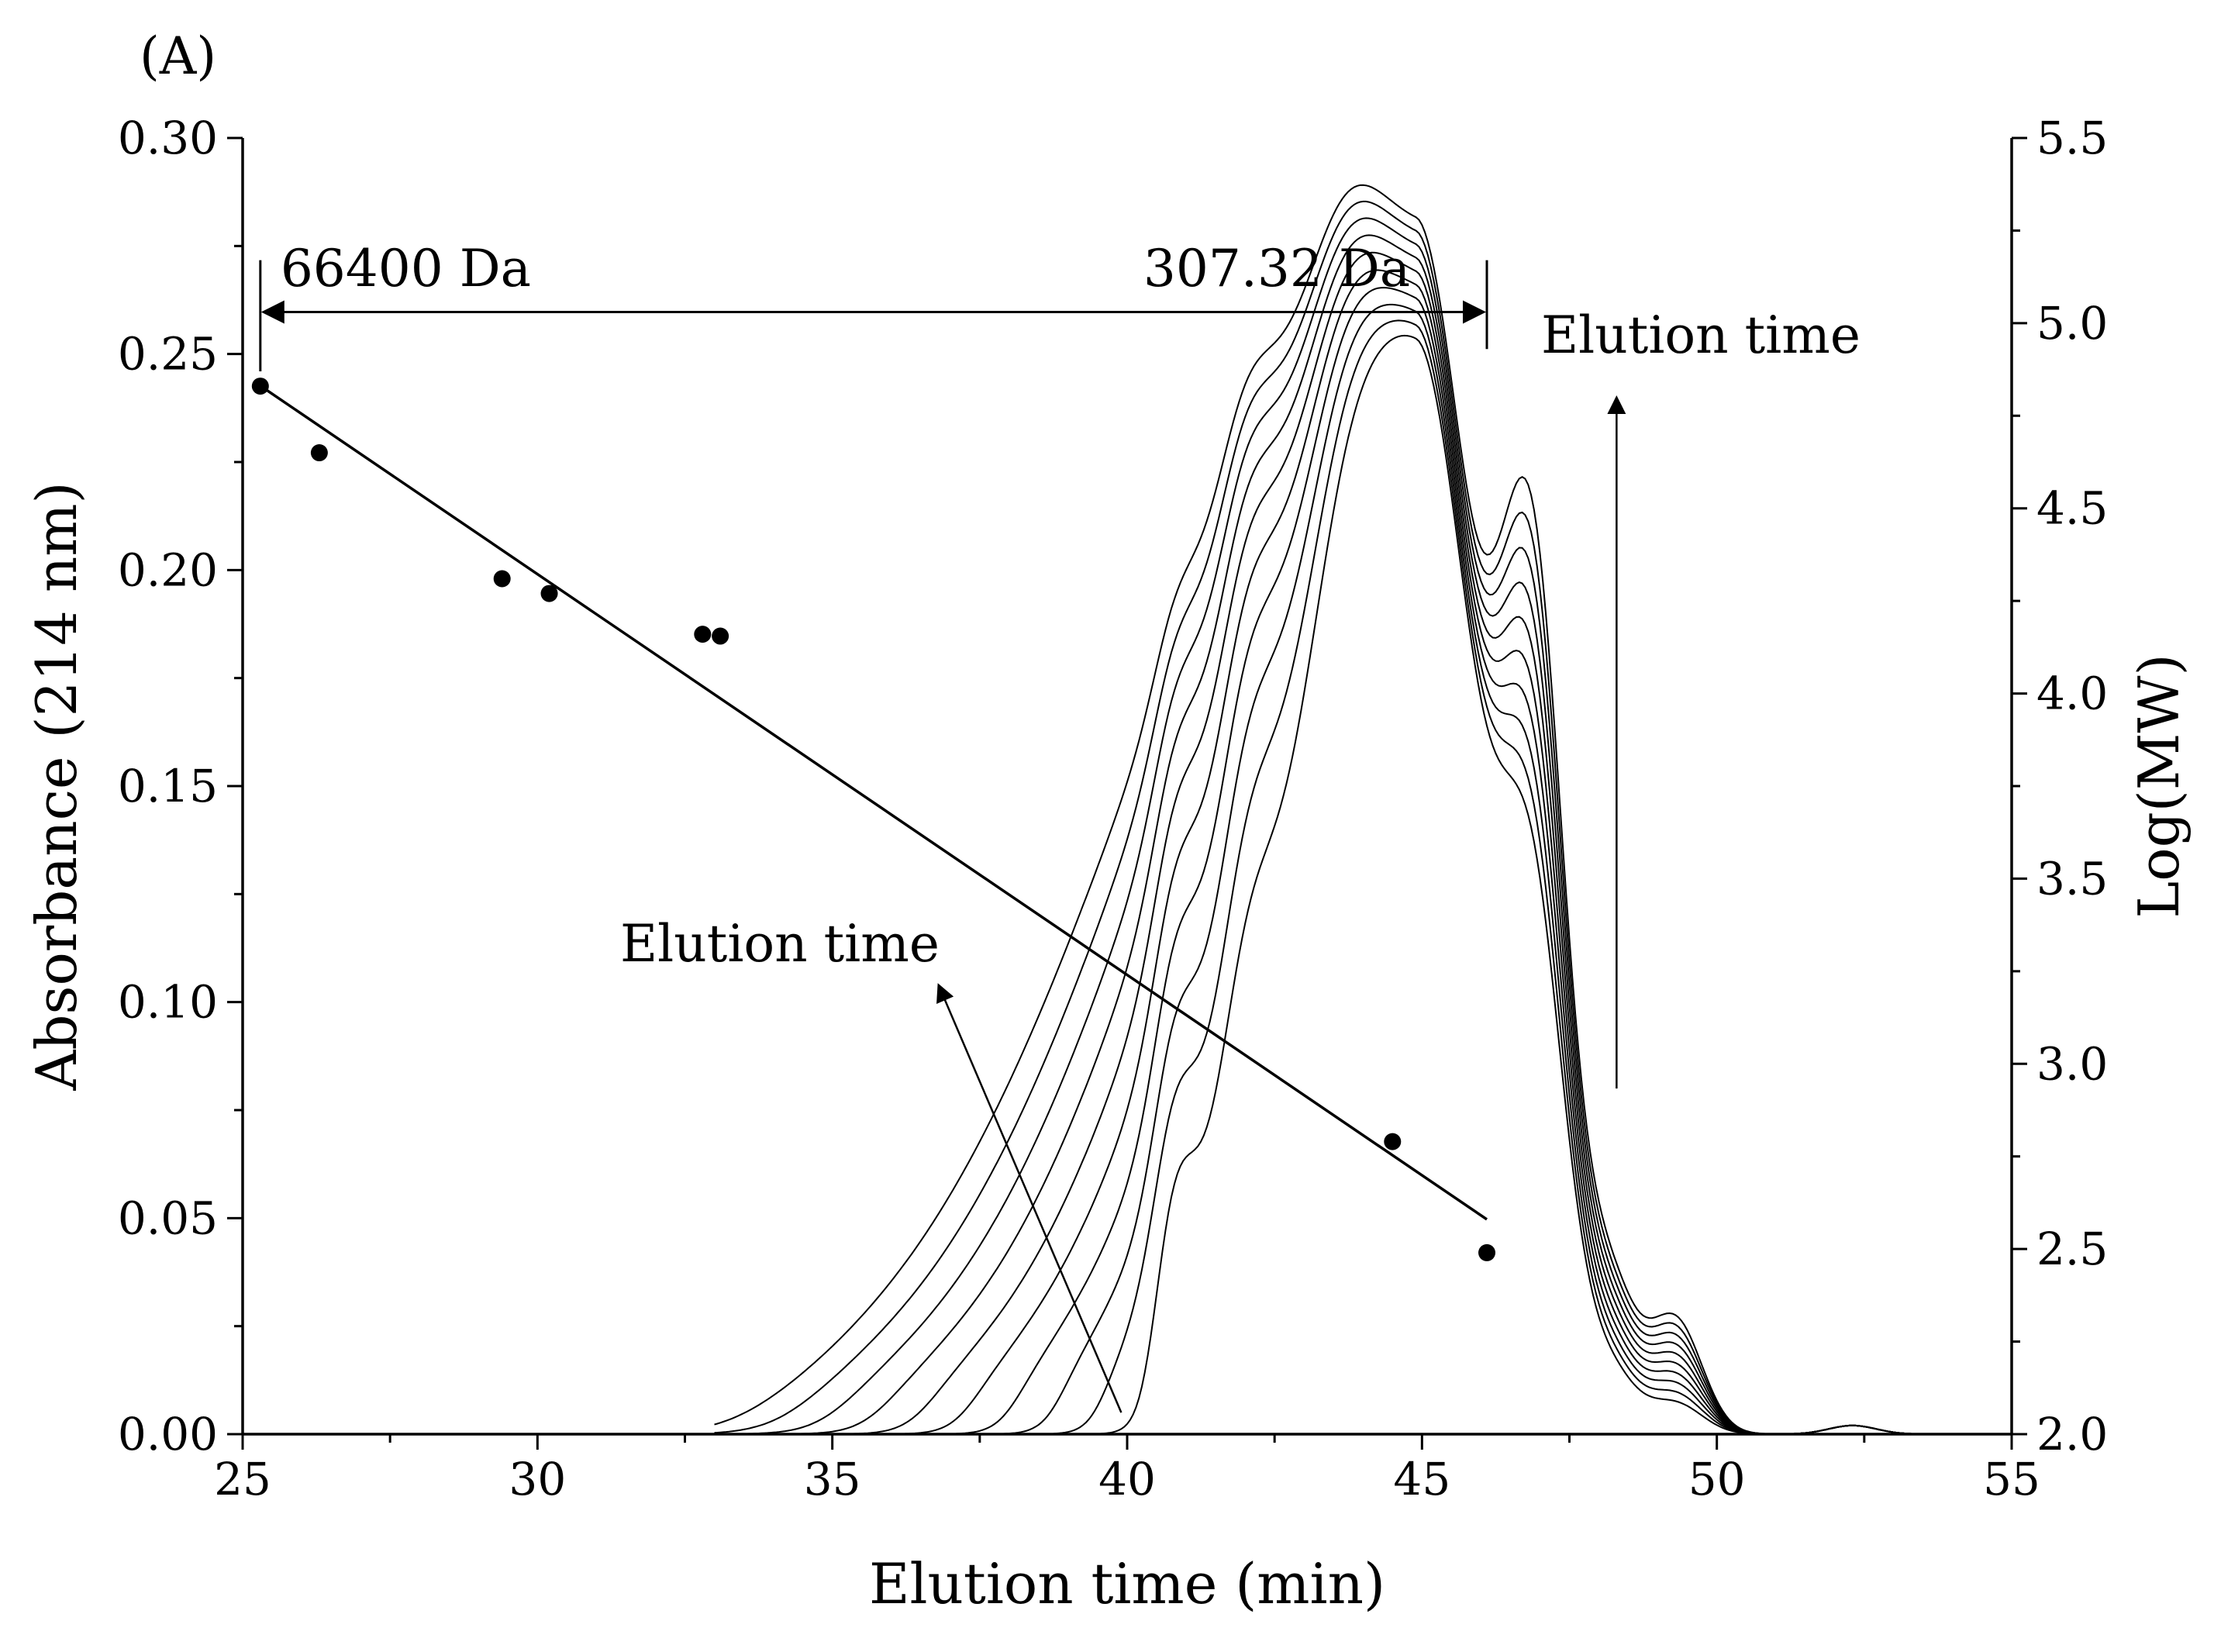 The image size is (2214, 1652). What do you see at coordinates (1127, 1479) in the screenshot?
I see `x-tick-label: 40` at bounding box center [1127, 1479].